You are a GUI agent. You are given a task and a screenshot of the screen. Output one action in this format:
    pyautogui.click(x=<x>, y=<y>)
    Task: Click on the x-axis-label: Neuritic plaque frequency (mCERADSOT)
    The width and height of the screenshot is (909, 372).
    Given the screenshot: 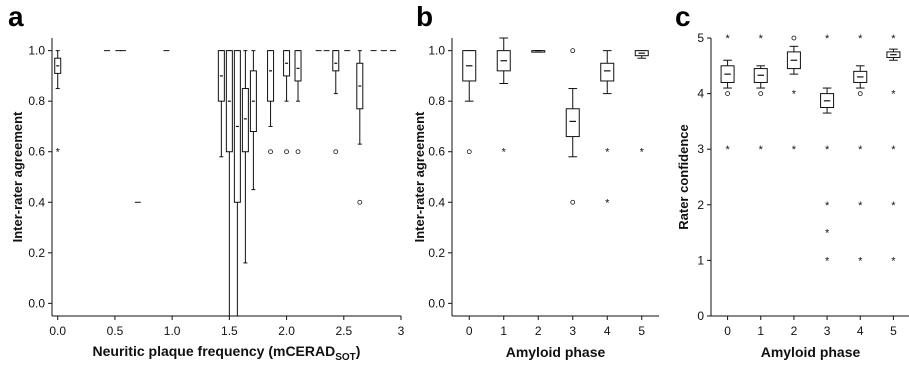 What is the action you would take?
    pyautogui.click(x=227, y=353)
    